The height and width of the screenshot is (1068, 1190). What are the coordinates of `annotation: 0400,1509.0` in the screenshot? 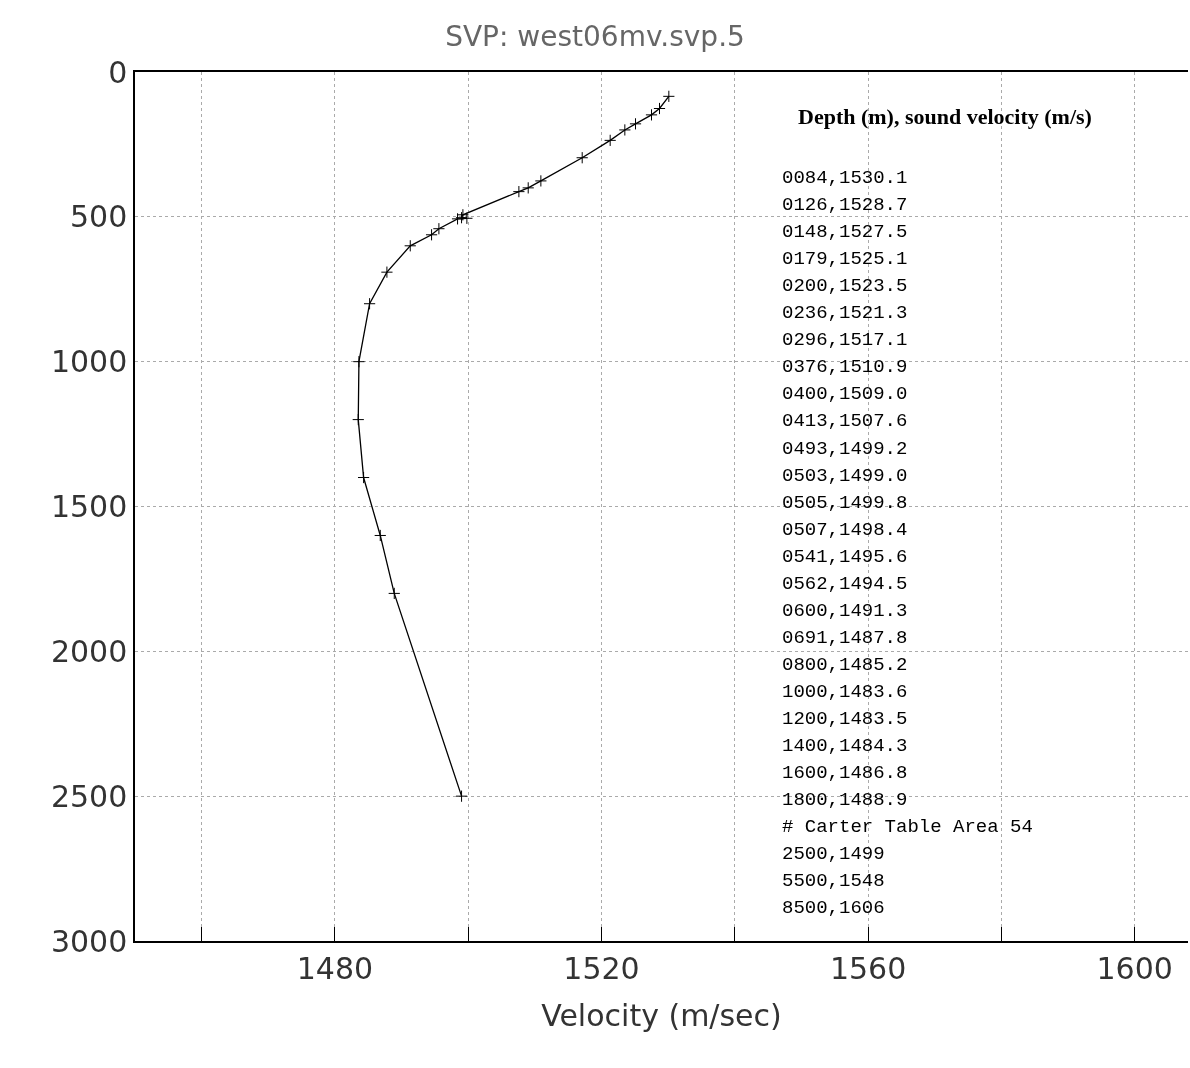 It's located at (845, 394).